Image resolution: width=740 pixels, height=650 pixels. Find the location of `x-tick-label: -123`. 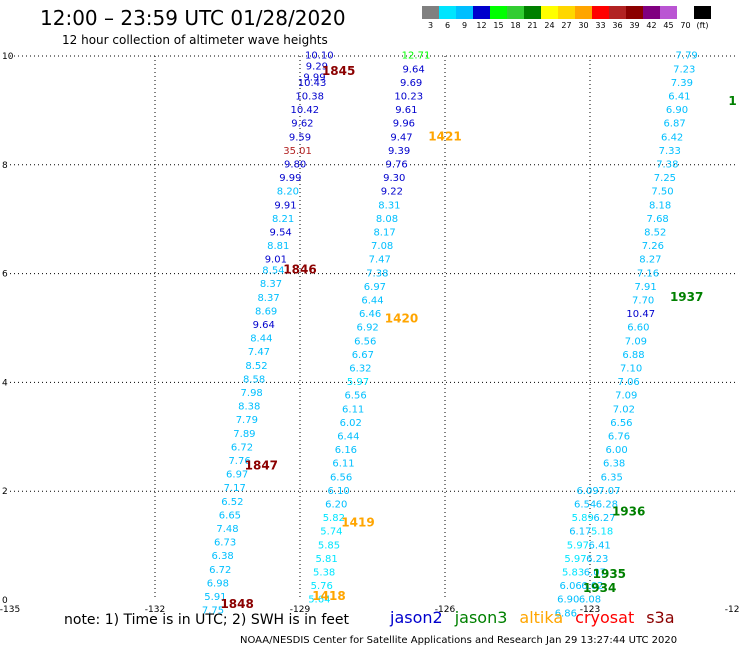

x-tick-label: -123 is located at coordinates (590, 610).